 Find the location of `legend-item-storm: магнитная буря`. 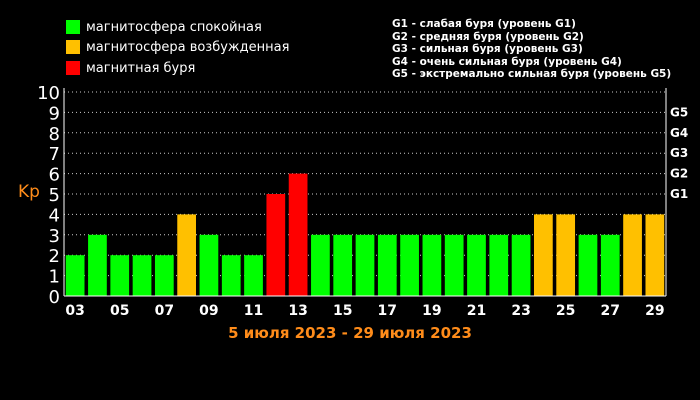

legend-item-storm: магнитная буря is located at coordinates (130, 68).